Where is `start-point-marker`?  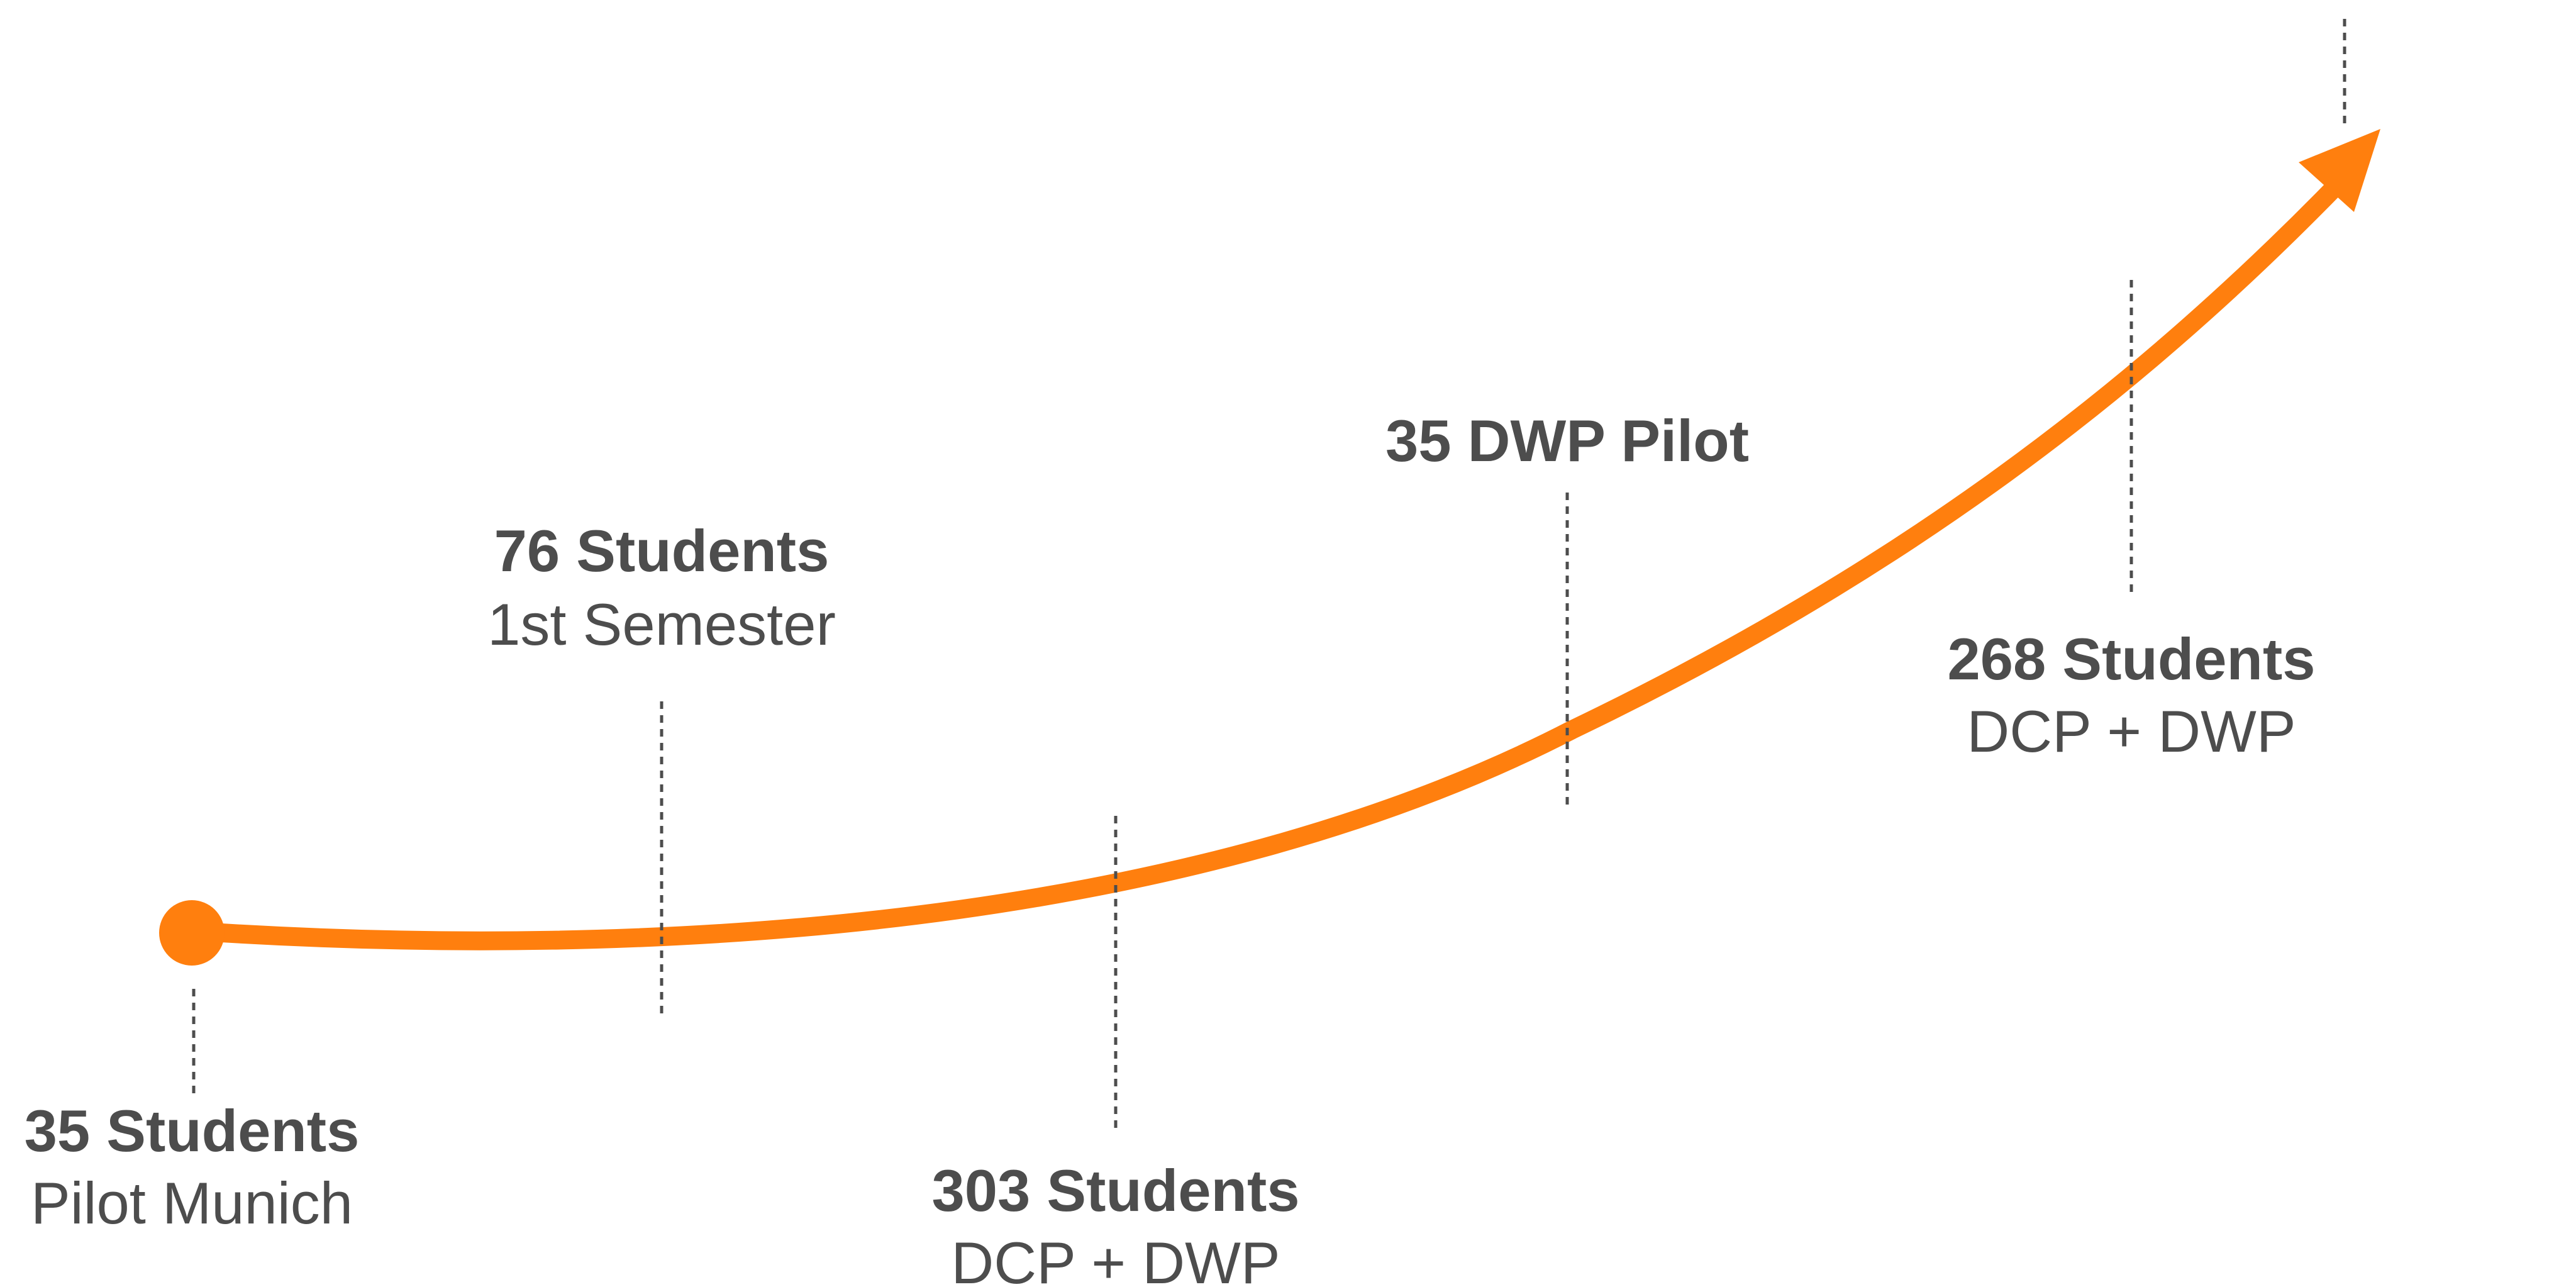 start-point-marker is located at coordinates (192, 933).